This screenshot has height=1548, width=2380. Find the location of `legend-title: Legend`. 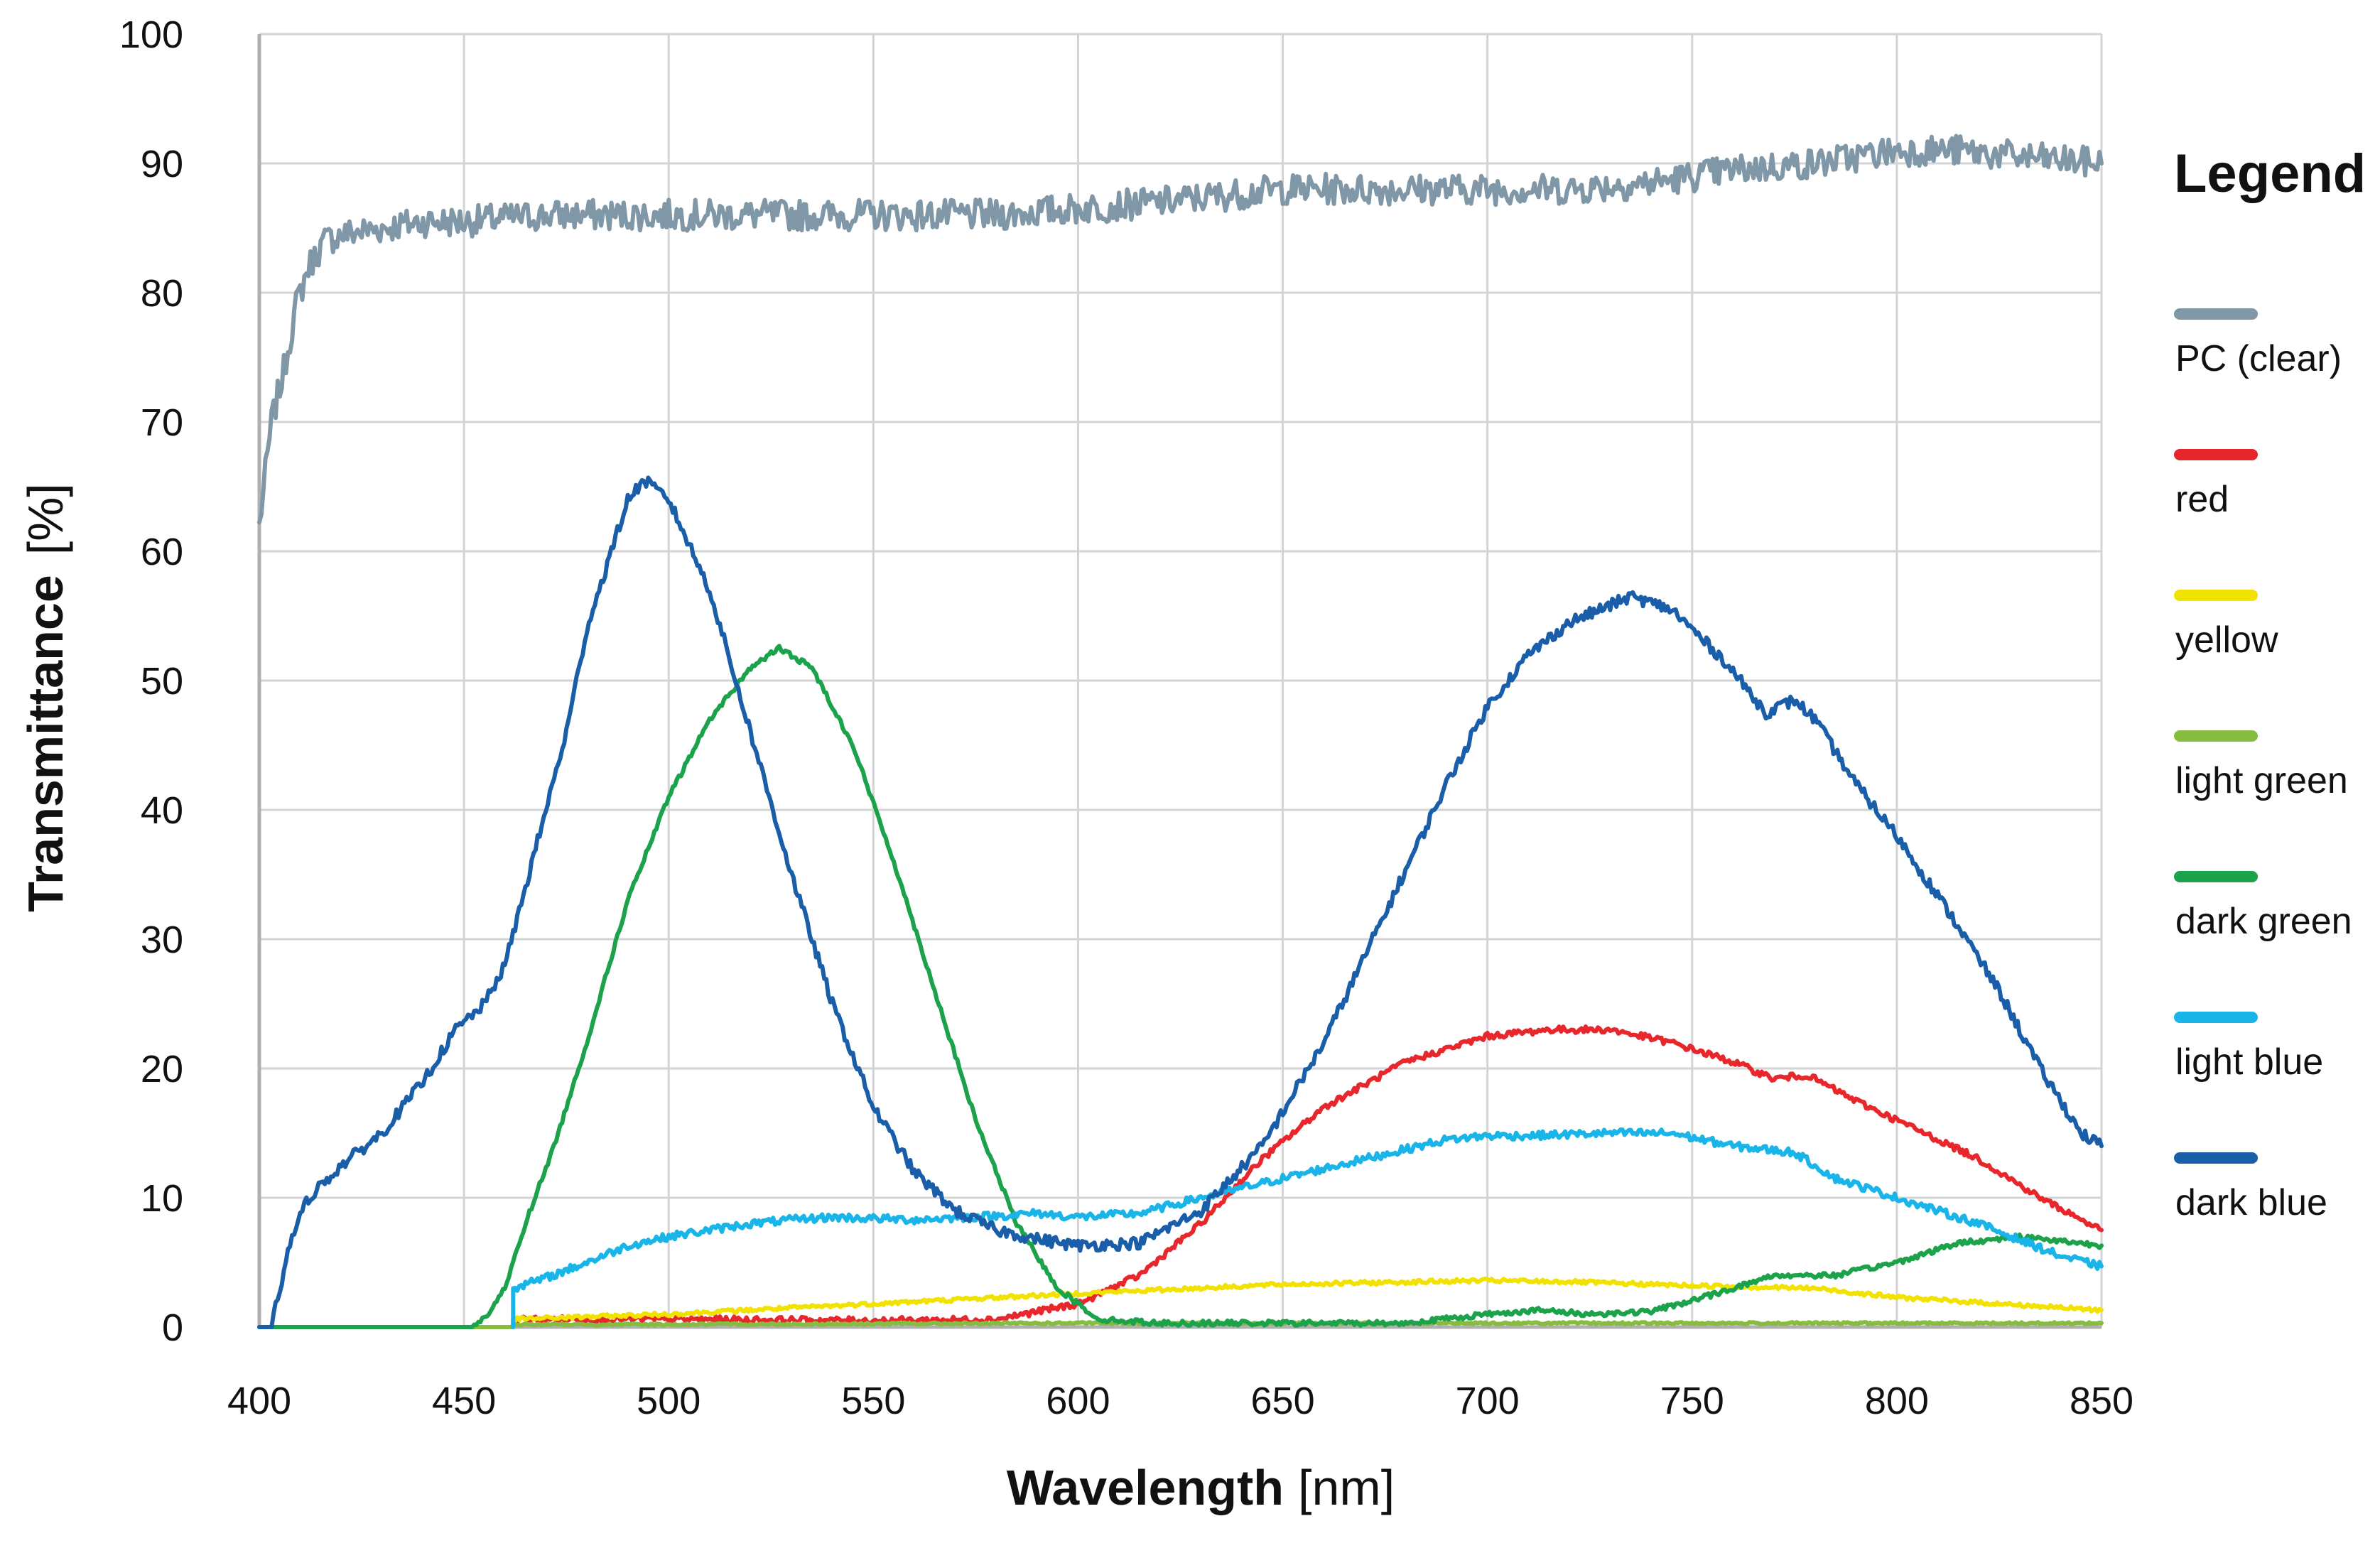

legend-title: Legend is located at coordinates (2270, 174).